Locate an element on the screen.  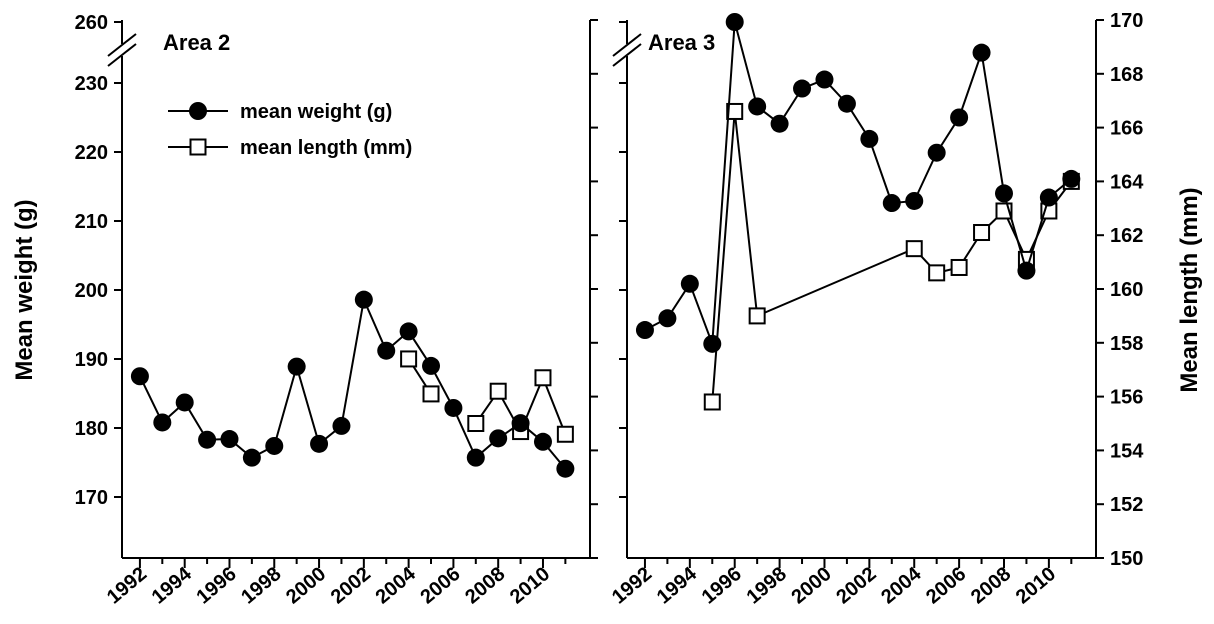
x-tick-label: 1996 is located at coordinates (216, 585).